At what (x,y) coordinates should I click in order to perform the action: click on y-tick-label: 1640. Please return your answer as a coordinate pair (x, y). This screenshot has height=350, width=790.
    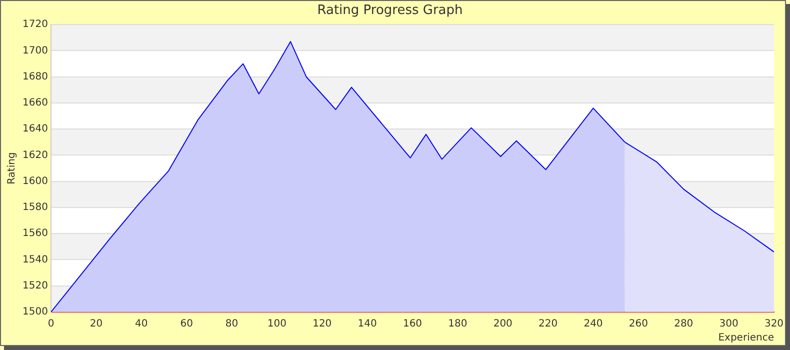
    Looking at the image, I should click on (35, 129).